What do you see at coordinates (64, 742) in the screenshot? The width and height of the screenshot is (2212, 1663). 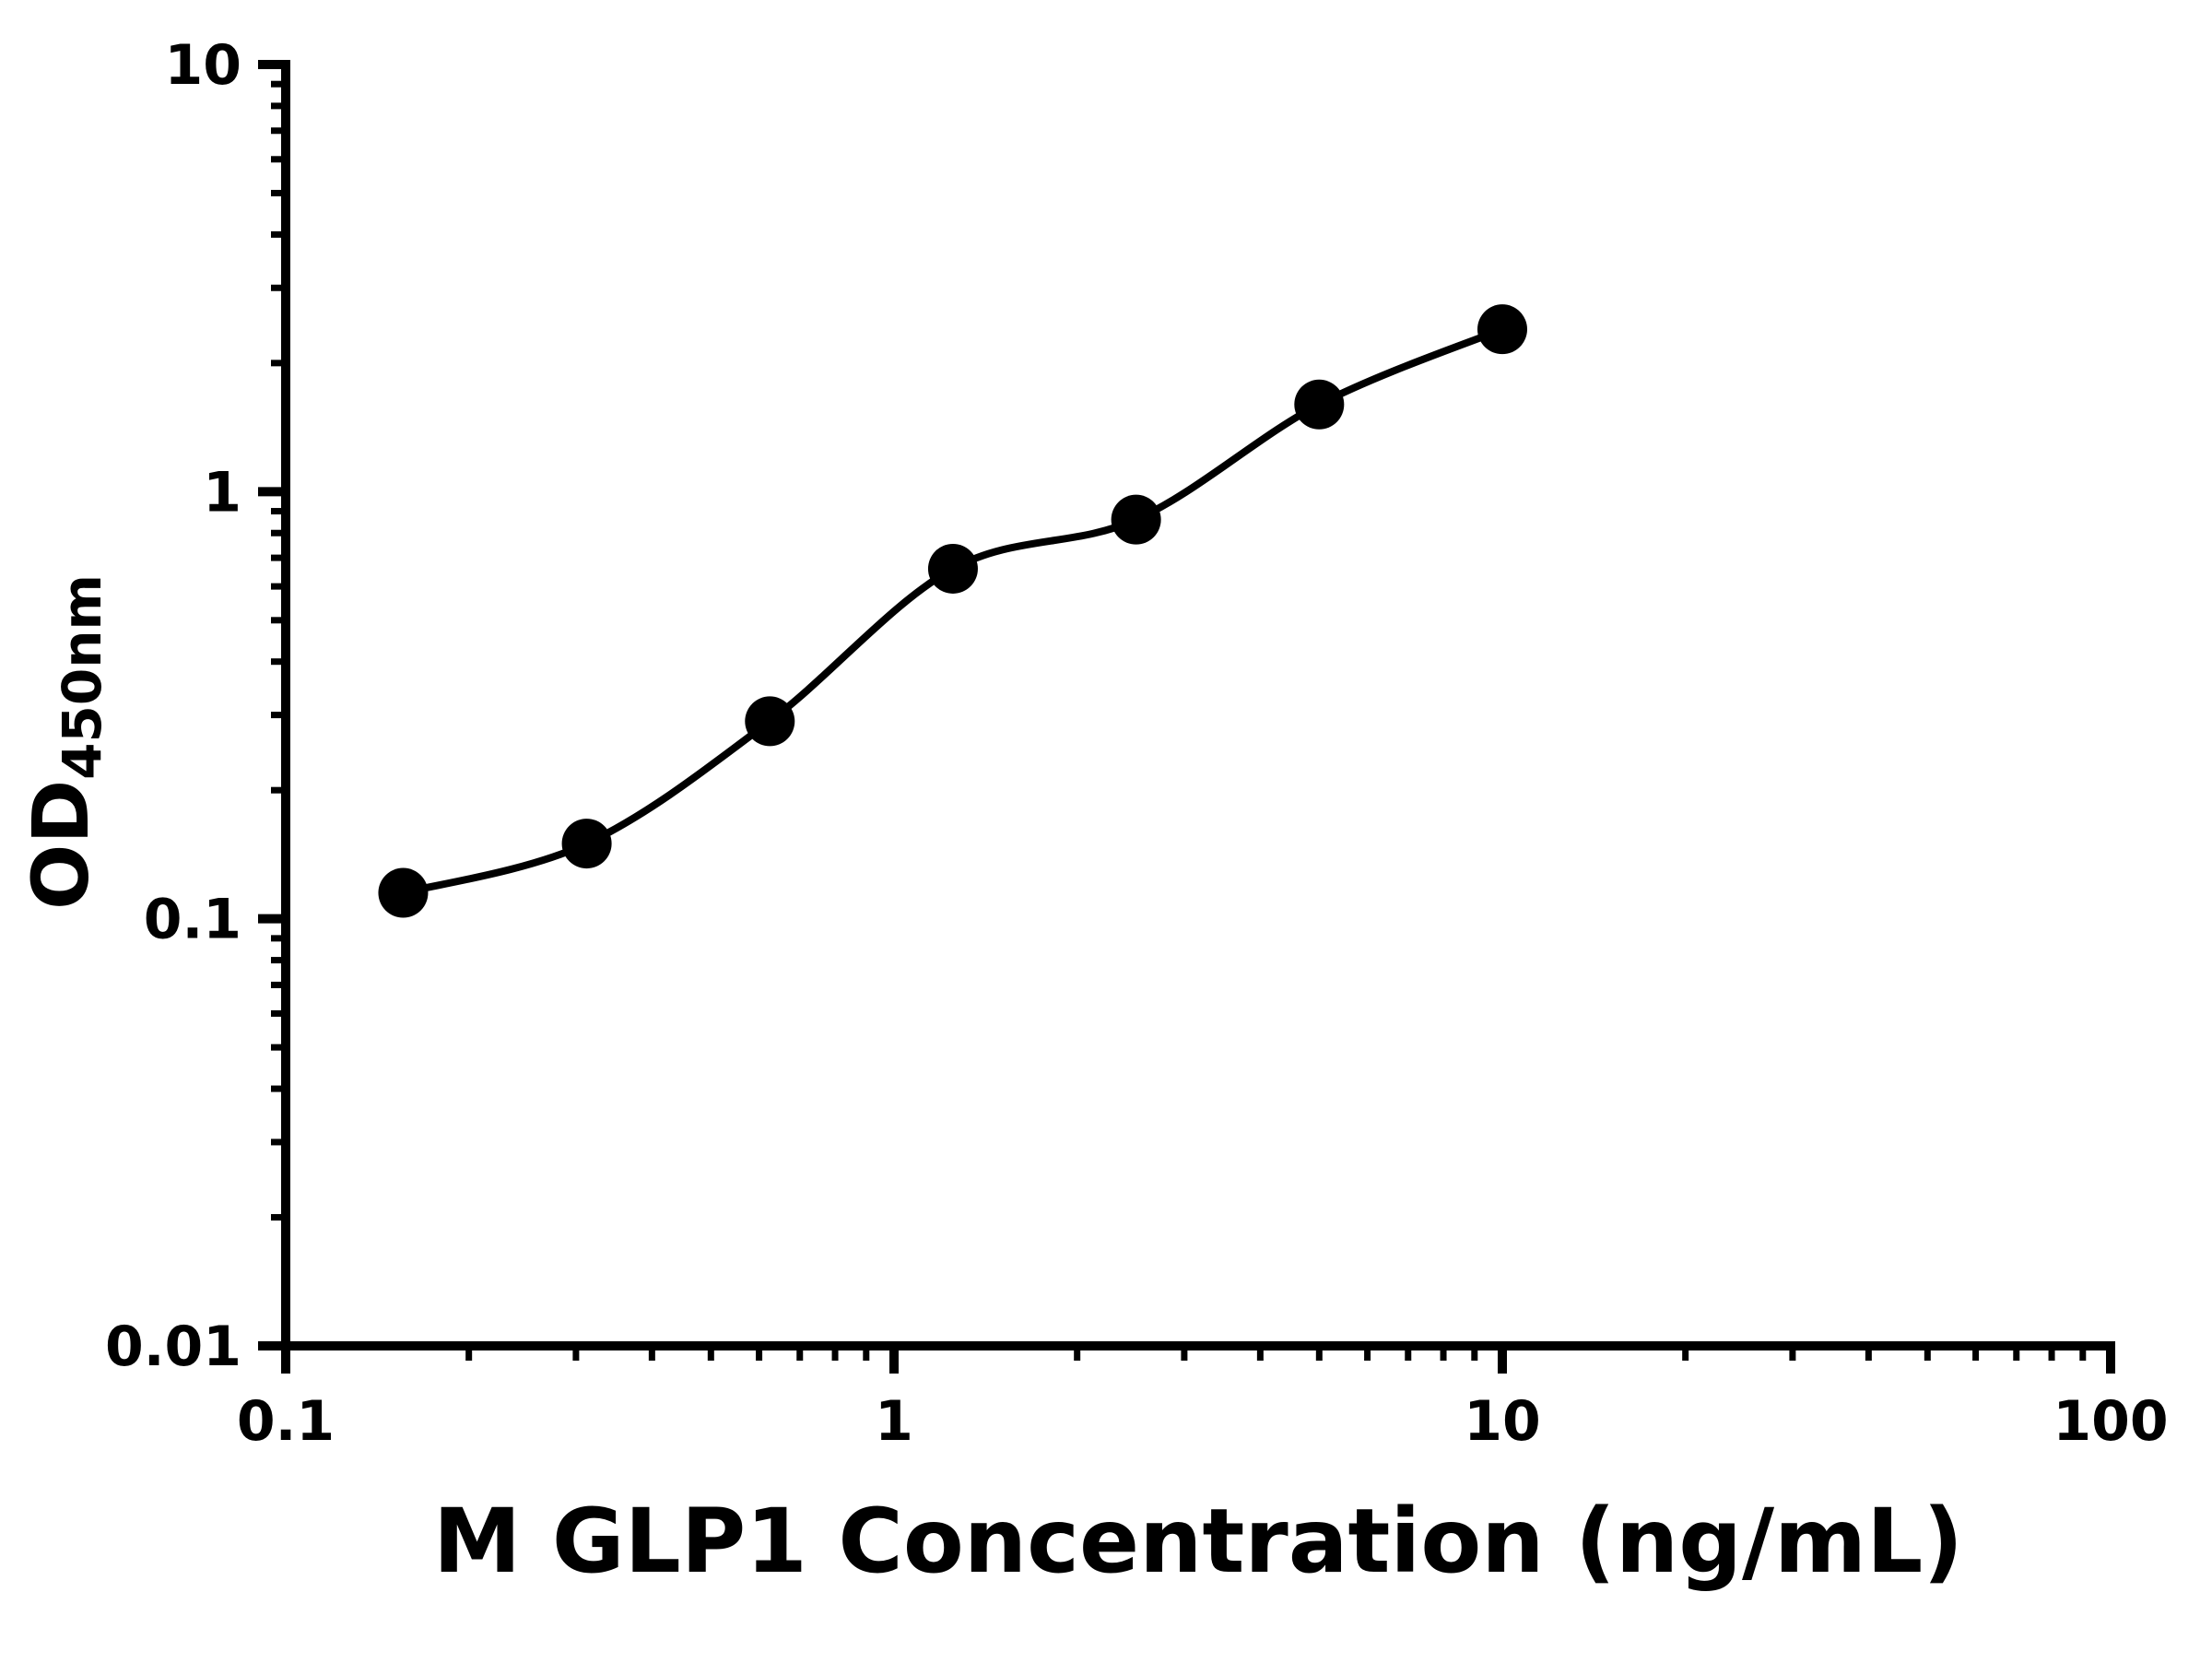 I see `y-axis-title: OD450nm` at bounding box center [64, 742].